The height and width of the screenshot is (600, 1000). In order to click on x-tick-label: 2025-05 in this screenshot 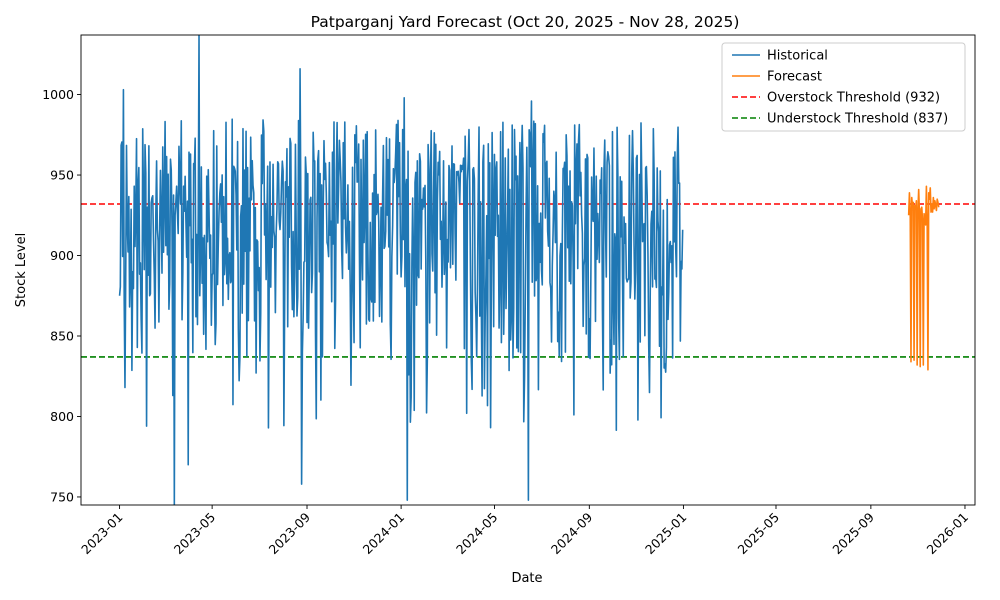, I will do `click(759, 534)`.